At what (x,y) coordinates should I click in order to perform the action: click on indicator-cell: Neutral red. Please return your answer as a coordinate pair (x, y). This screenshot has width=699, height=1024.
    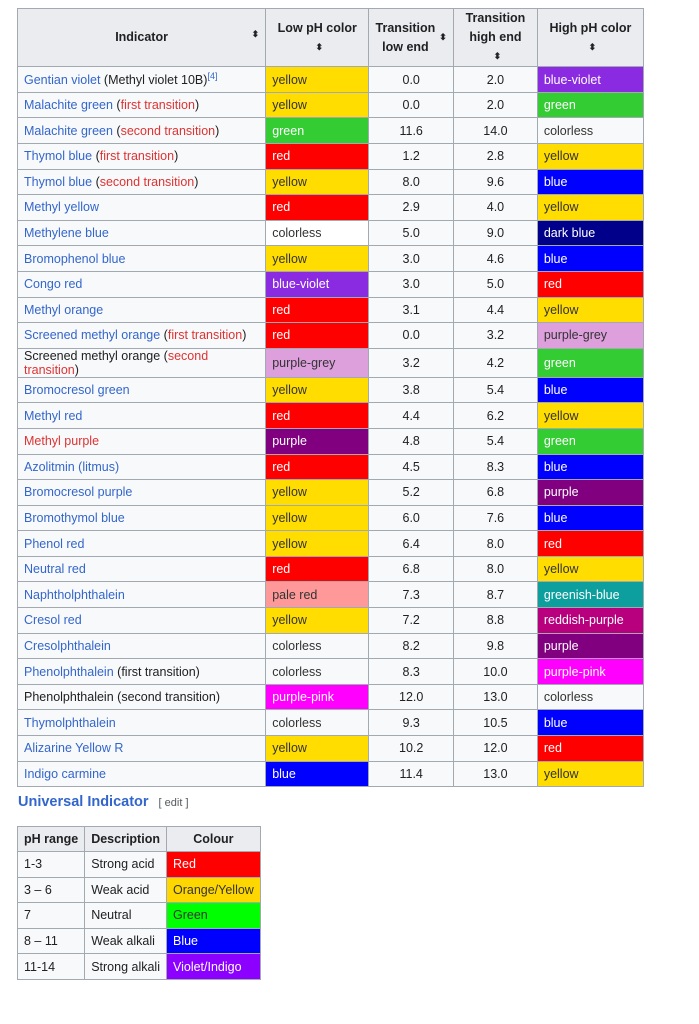
    Looking at the image, I should click on (141, 569).